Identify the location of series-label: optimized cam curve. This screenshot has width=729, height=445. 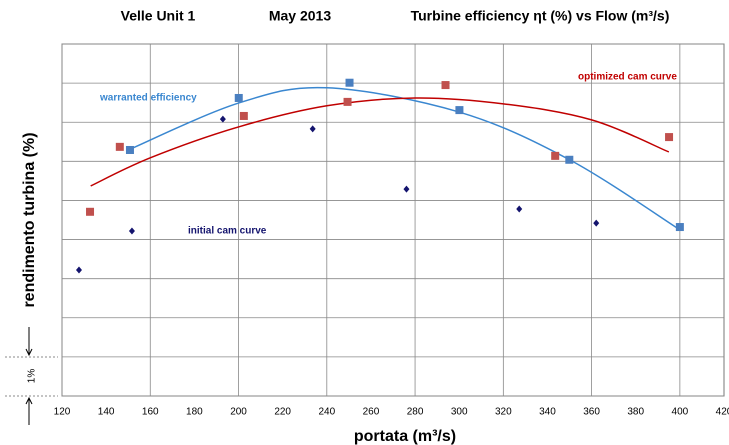
(627, 77).